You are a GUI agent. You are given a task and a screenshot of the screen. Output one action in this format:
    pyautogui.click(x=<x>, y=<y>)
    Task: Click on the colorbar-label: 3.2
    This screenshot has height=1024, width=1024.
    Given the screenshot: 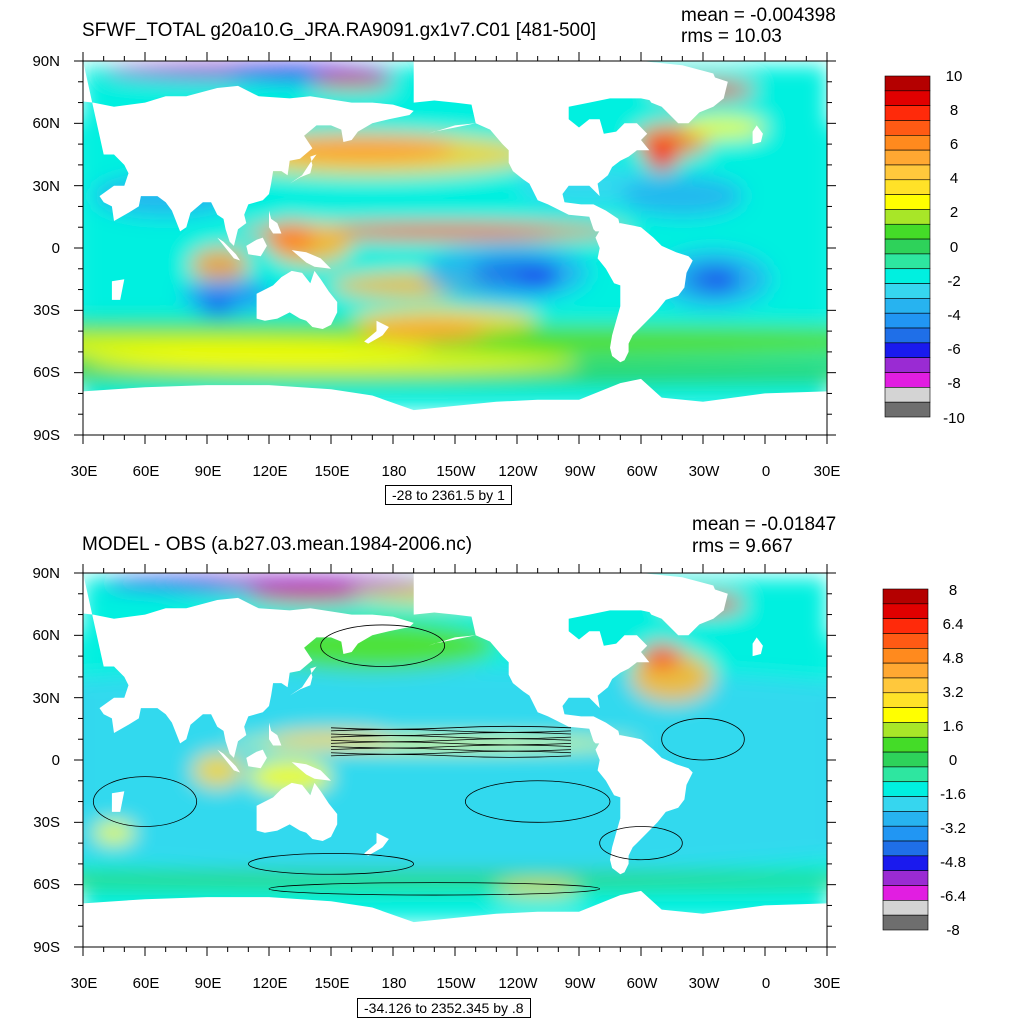 What is the action you would take?
    pyautogui.click(x=953, y=692)
    